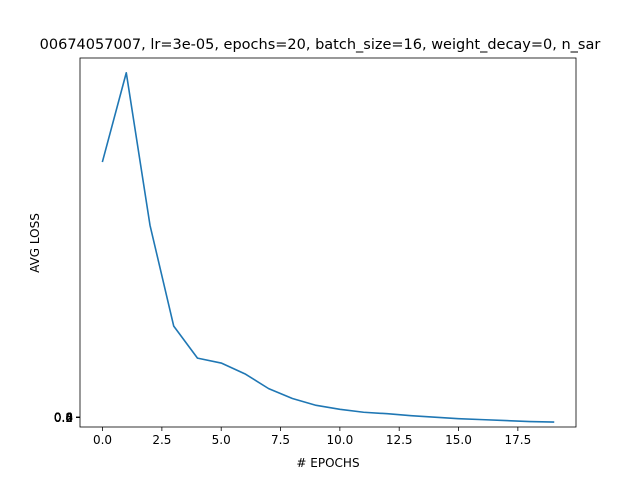 The width and height of the screenshot is (640, 480). Describe the element at coordinates (340, 440) in the screenshot. I see `x-tick-label: 10.0` at that location.